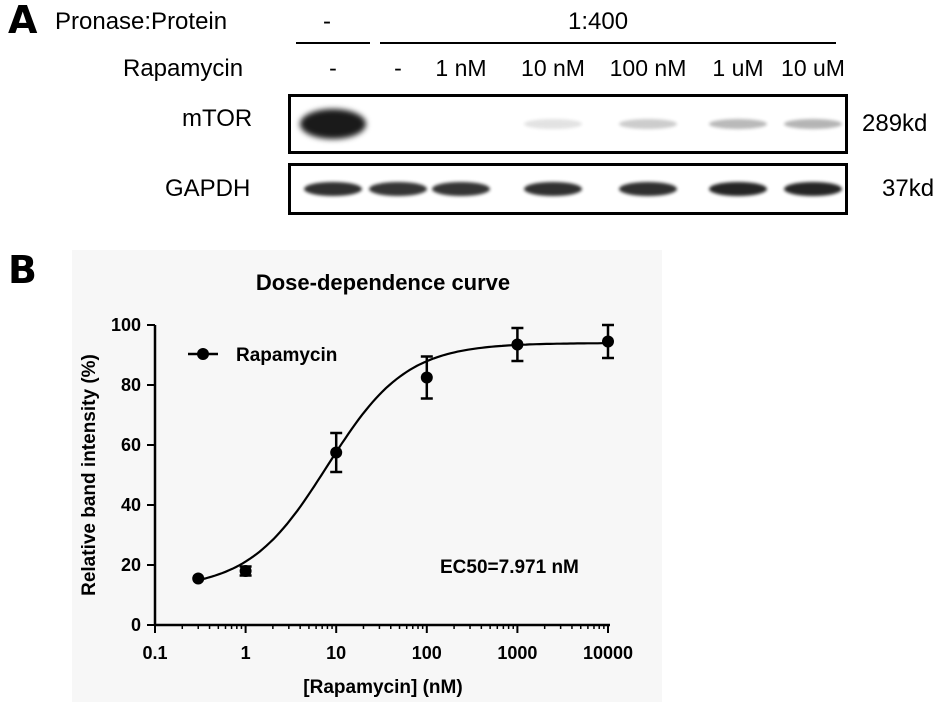 This screenshot has width=950, height=704. Describe the element at coordinates (427, 653) in the screenshot. I see `x-tick-label: 100` at that location.